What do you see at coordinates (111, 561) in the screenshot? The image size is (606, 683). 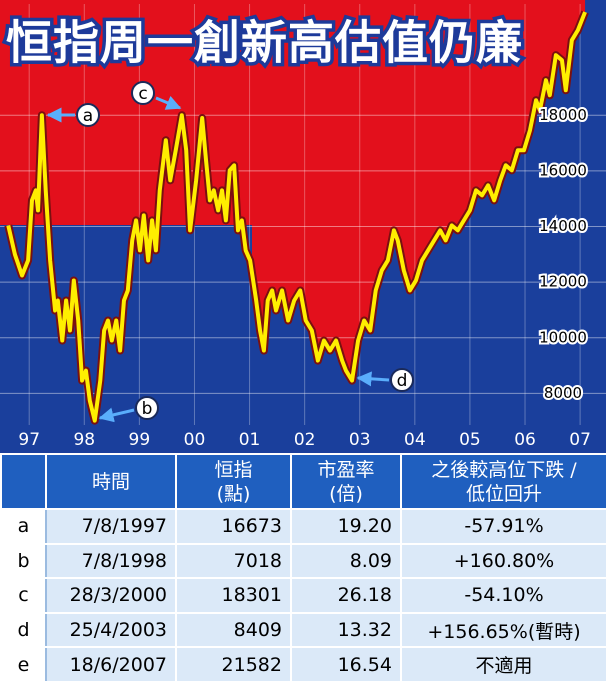 I see `table-cell: 7/8/1998` at bounding box center [111, 561].